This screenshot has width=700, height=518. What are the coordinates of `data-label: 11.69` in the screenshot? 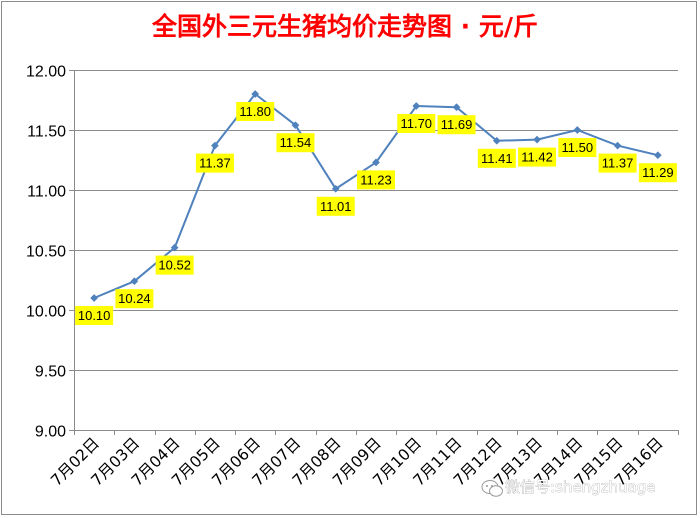 It's located at (457, 124).